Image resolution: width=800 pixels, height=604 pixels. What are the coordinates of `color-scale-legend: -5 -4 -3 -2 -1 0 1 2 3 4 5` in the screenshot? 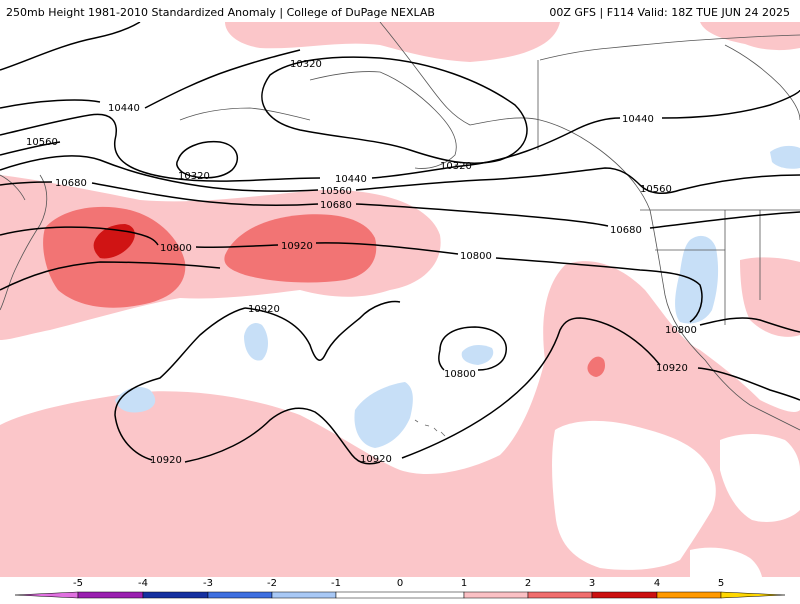 It's located at (400, 588).